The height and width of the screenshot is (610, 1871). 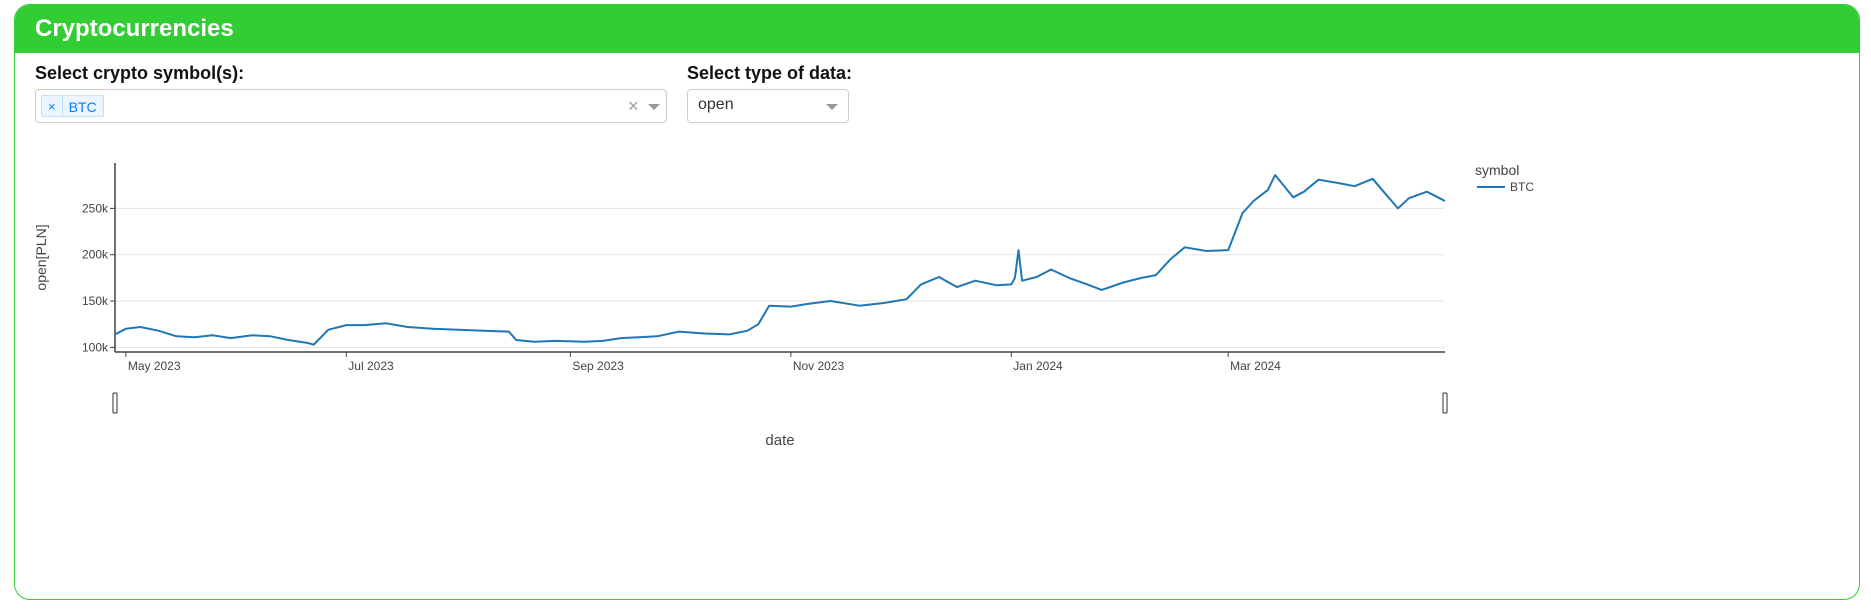 I want to click on card-header: Cryptocurrencies, so click(x=937, y=29).